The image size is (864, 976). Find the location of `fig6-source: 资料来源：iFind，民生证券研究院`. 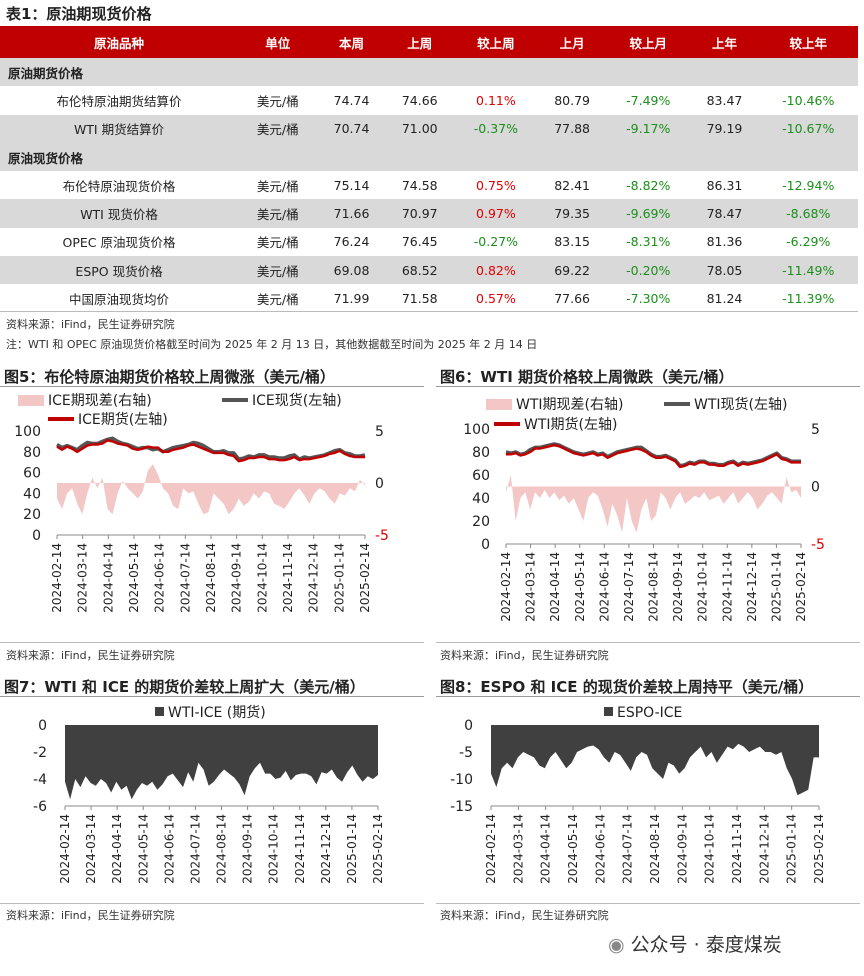

fig6-source: 资料来源：iFind，民生证券研究院 is located at coordinates (524, 655).